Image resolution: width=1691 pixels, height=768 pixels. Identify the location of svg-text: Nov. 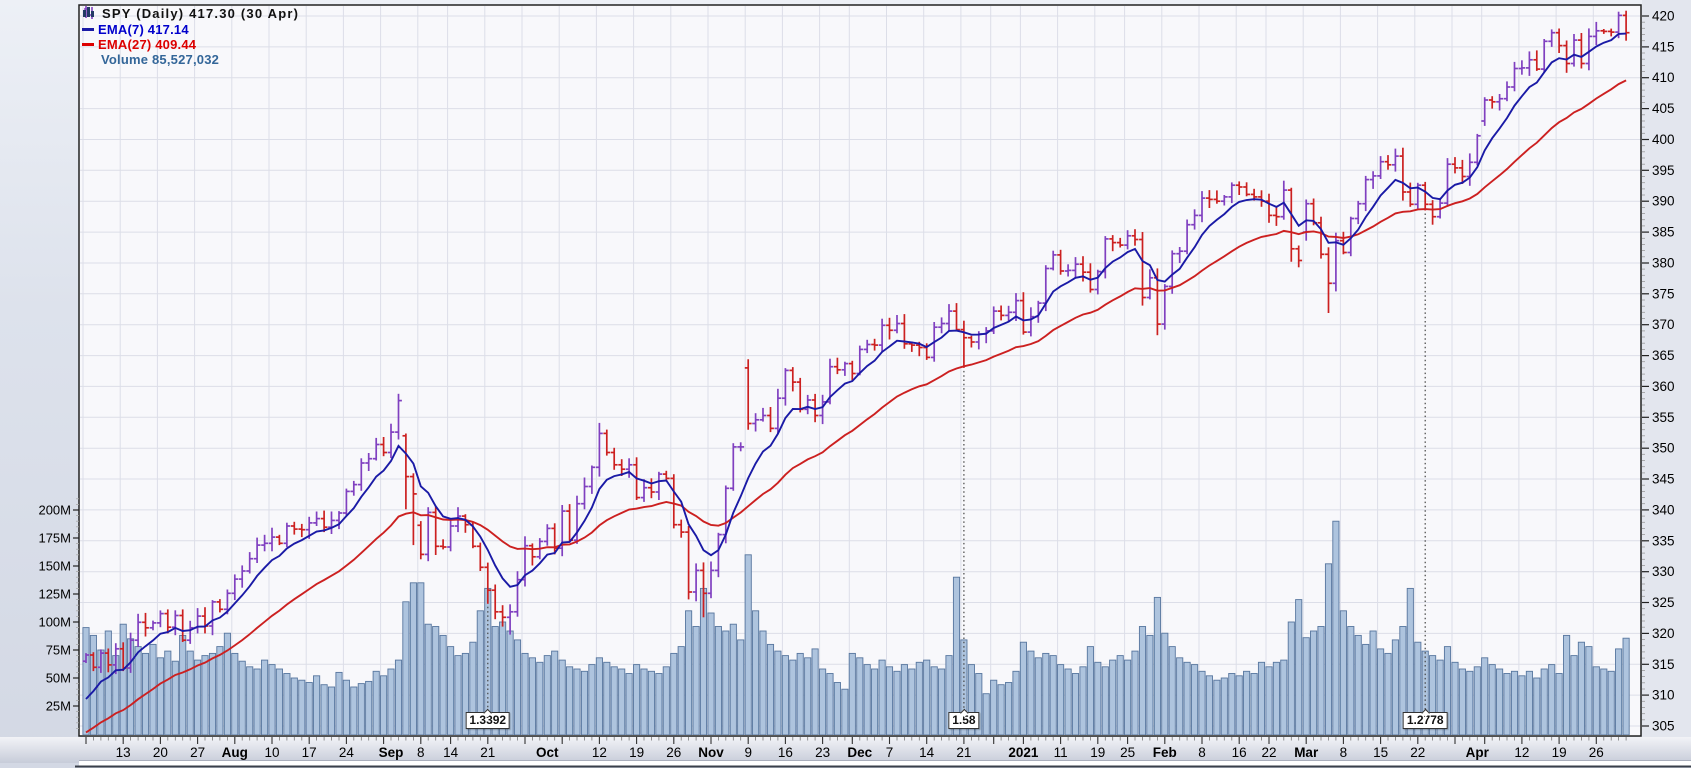
(711, 752).